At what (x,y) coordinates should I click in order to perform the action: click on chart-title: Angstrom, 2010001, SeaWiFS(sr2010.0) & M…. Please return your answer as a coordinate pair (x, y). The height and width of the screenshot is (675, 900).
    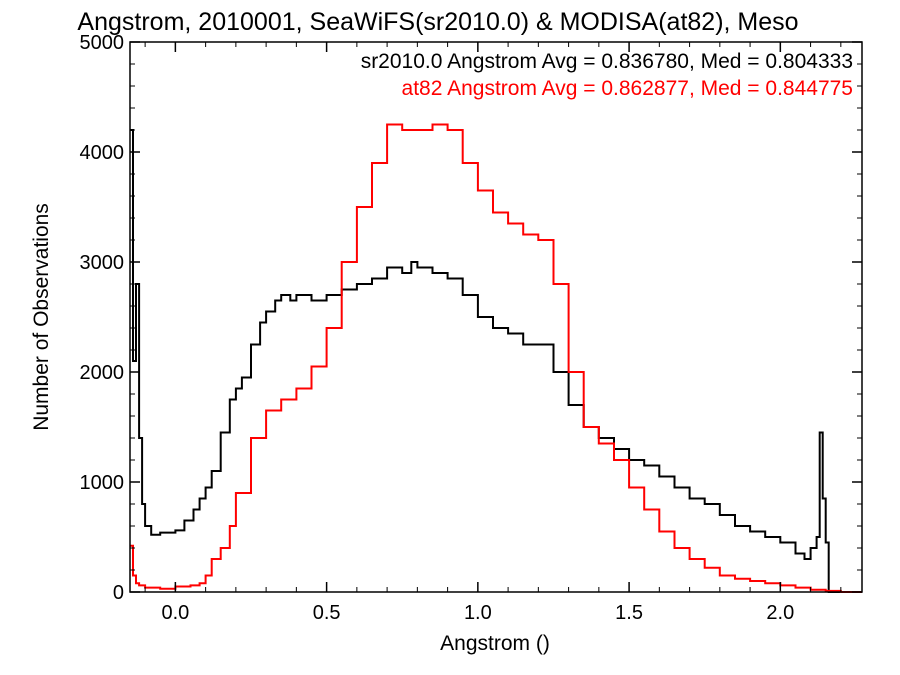
    Looking at the image, I should click on (437, 22).